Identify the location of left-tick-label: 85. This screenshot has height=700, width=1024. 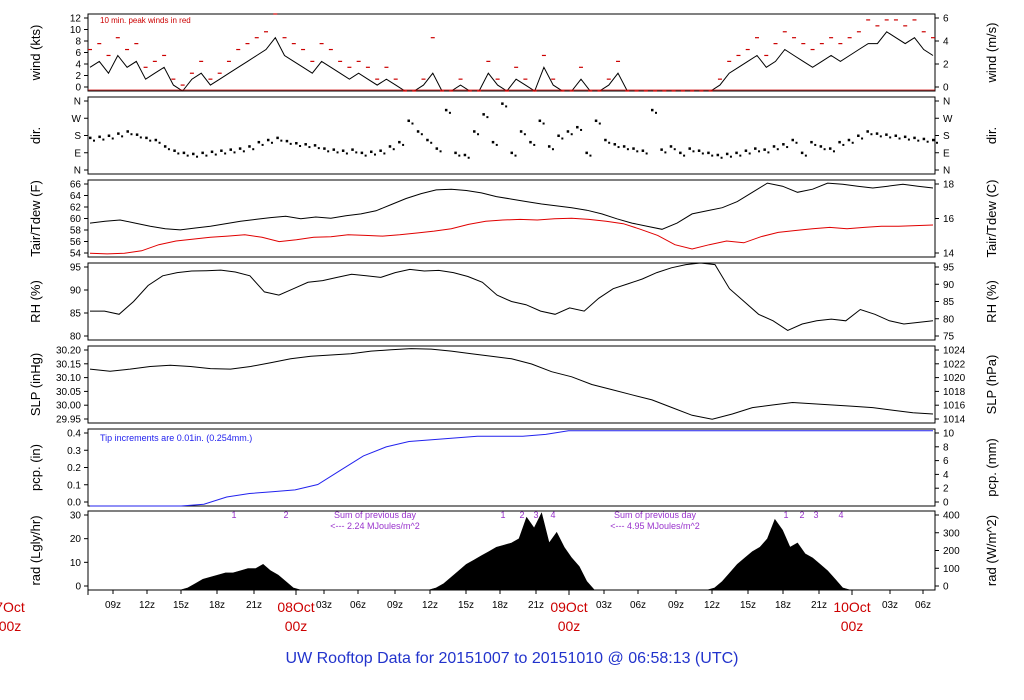
(76, 314).